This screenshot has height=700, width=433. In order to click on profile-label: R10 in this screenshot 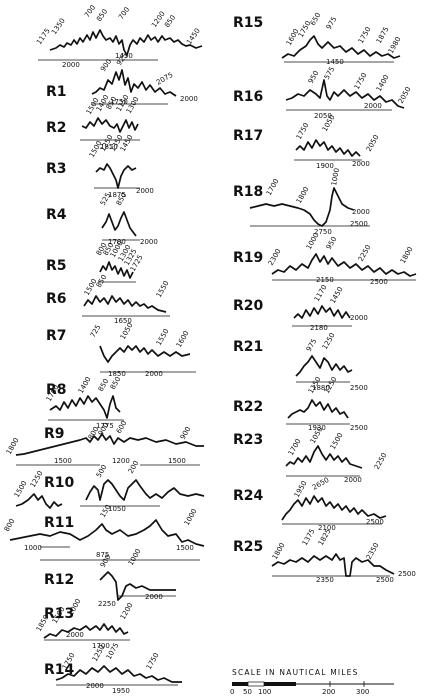, I will do `click(59, 483)`.